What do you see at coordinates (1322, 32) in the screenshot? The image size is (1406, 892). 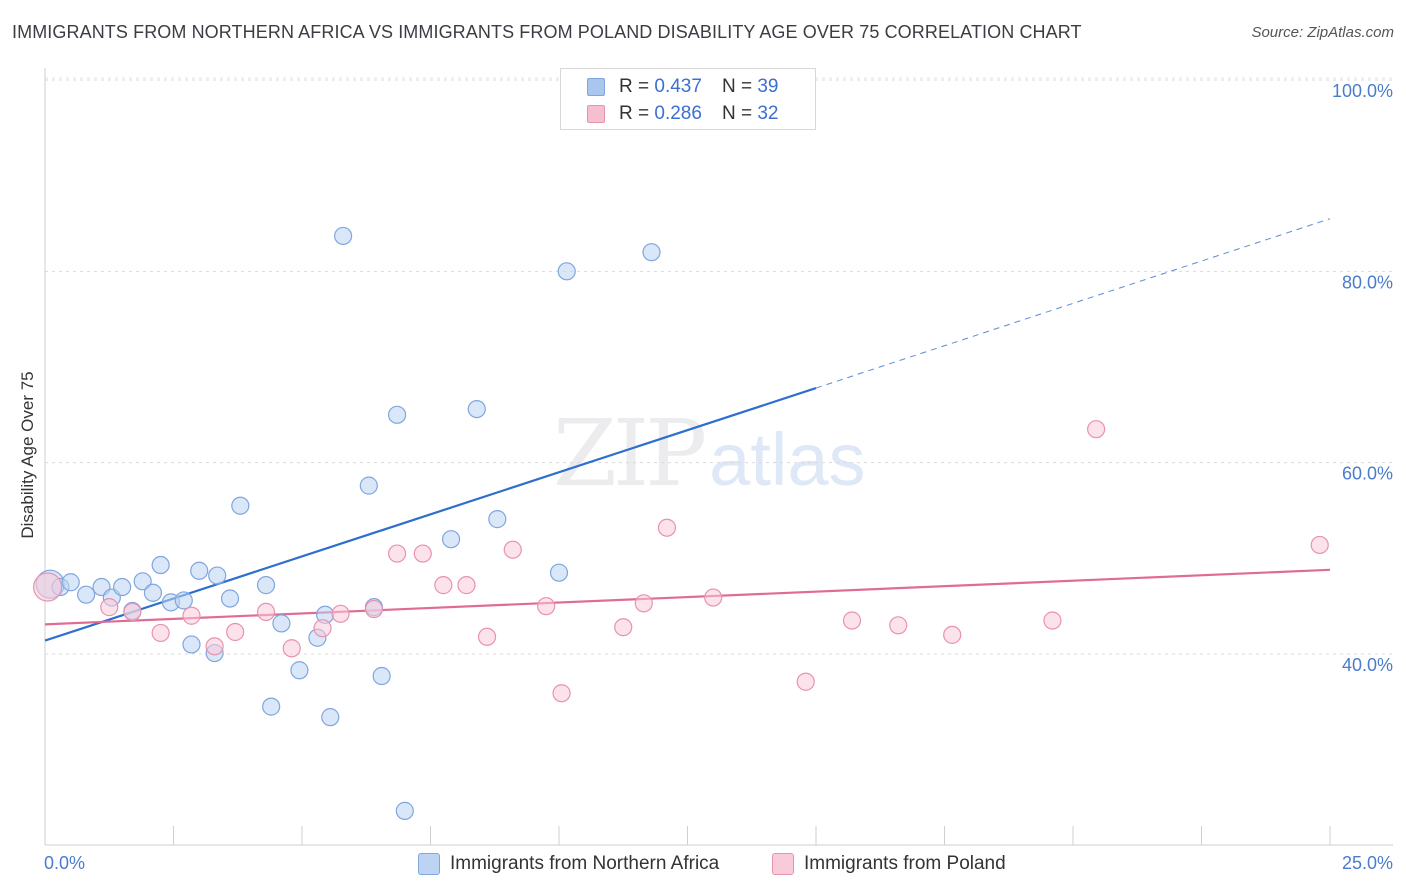 I see `source-label: Source: ZipAtlas.com` at bounding box center [1322, 32].